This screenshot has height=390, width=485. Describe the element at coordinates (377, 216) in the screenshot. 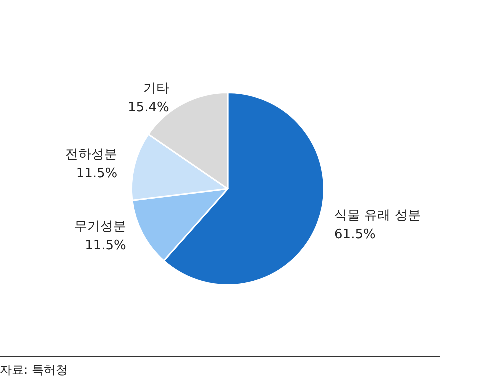

I see `slice-label: 식물 유래 성분` at that location.